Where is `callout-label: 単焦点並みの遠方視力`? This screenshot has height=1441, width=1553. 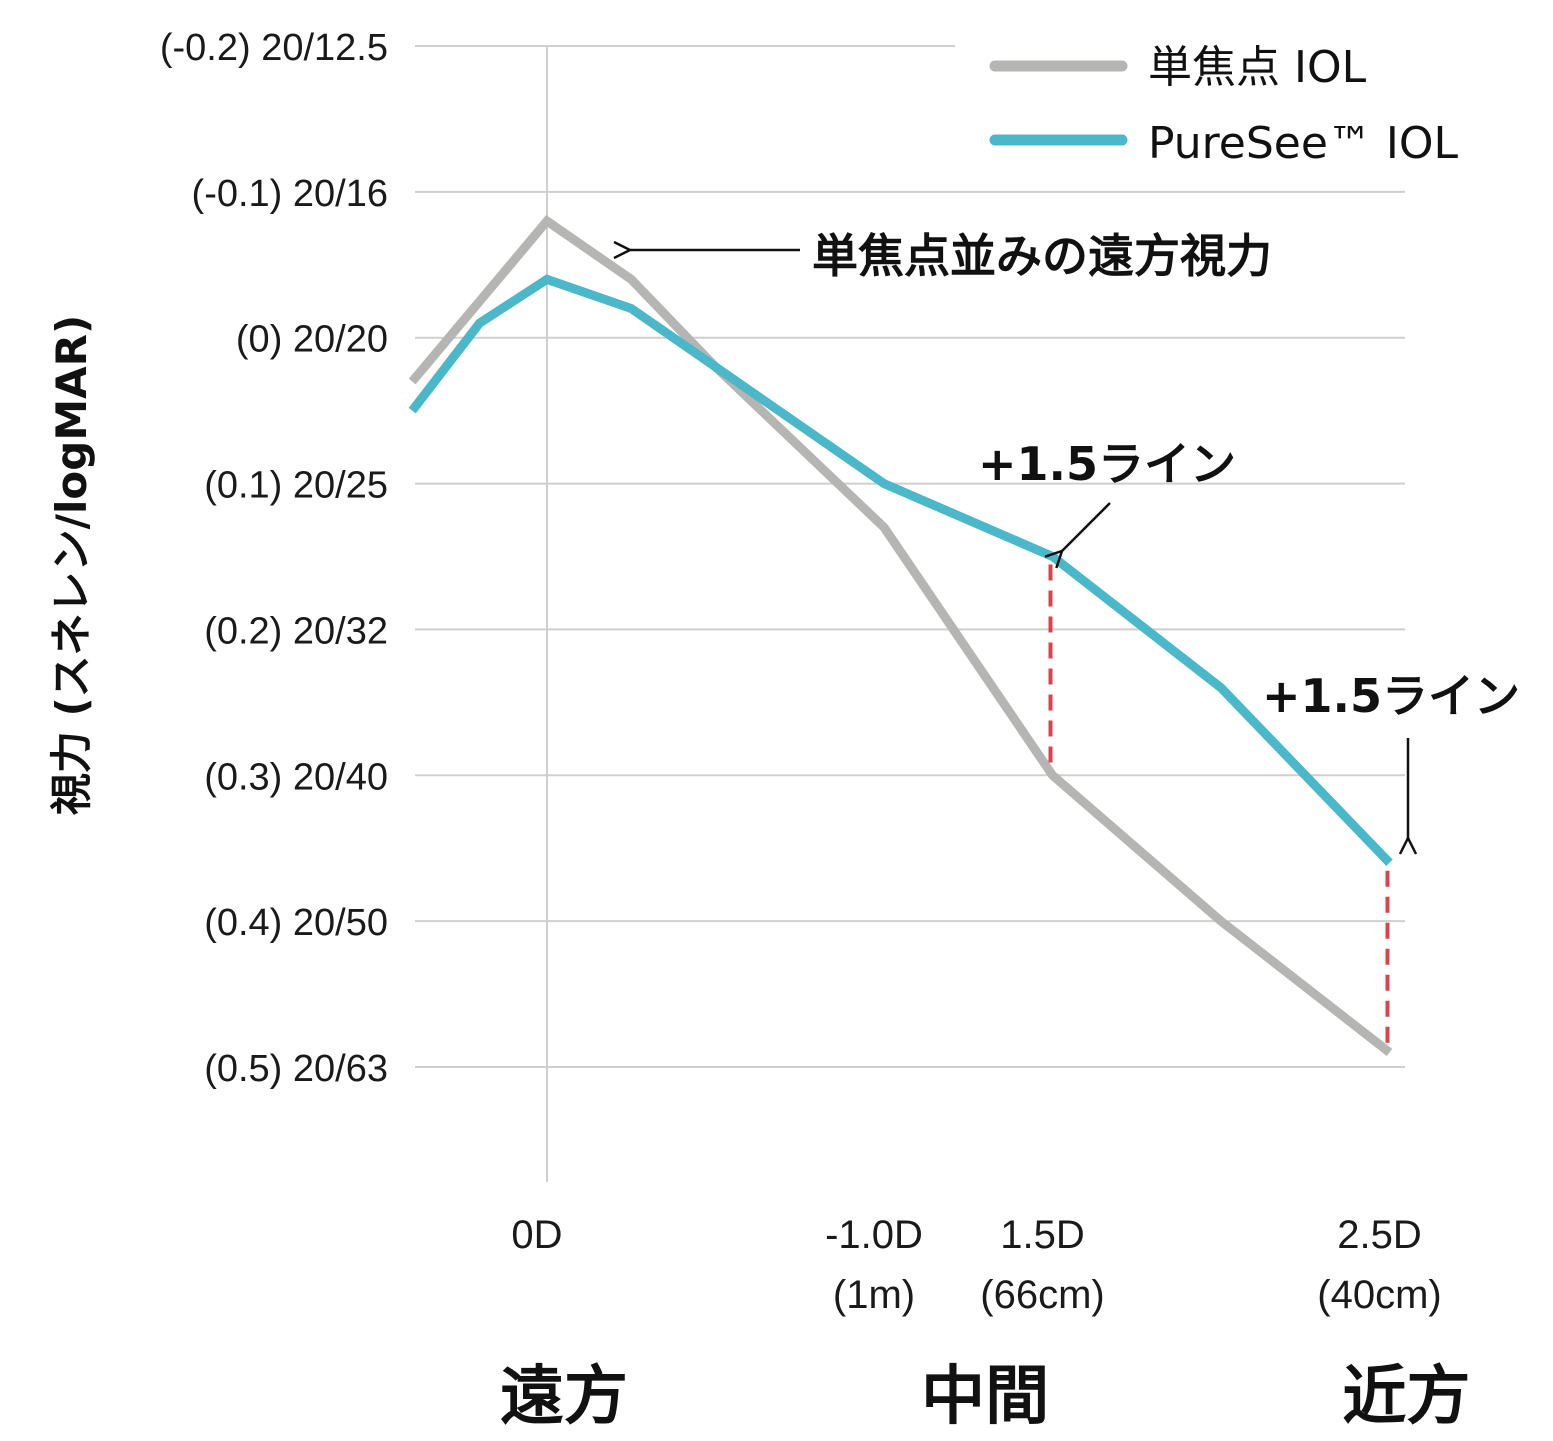 callout-label: 単焦点並みの遠方視力 is located at coordinates (1042, 256).